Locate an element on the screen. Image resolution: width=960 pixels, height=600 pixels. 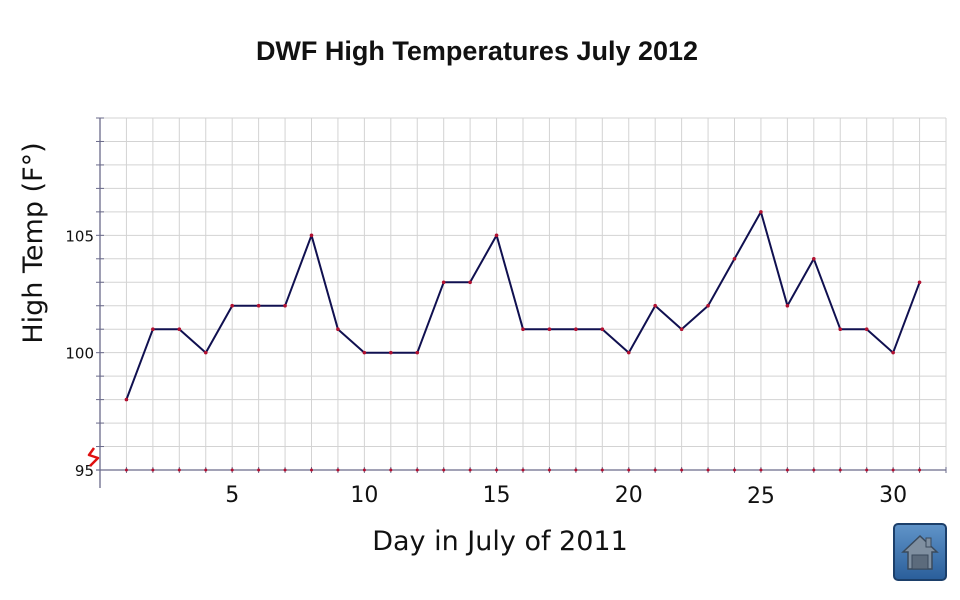
x-axis-label: Day in July of 2011 is located at coordinates (500, 541).